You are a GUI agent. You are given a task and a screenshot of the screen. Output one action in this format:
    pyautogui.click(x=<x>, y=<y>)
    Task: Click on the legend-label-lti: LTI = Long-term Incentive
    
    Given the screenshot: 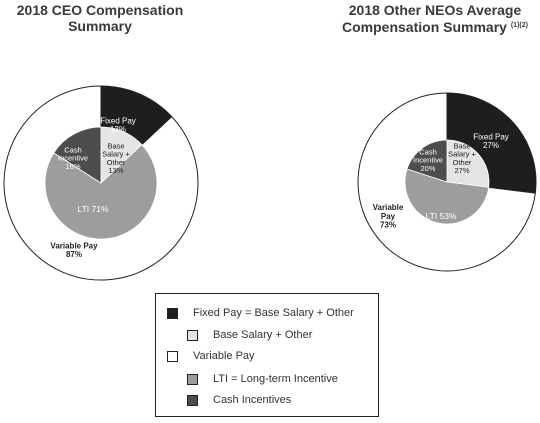 What is the action you would take?
    pyautogui.click(x=275, y=379)
    